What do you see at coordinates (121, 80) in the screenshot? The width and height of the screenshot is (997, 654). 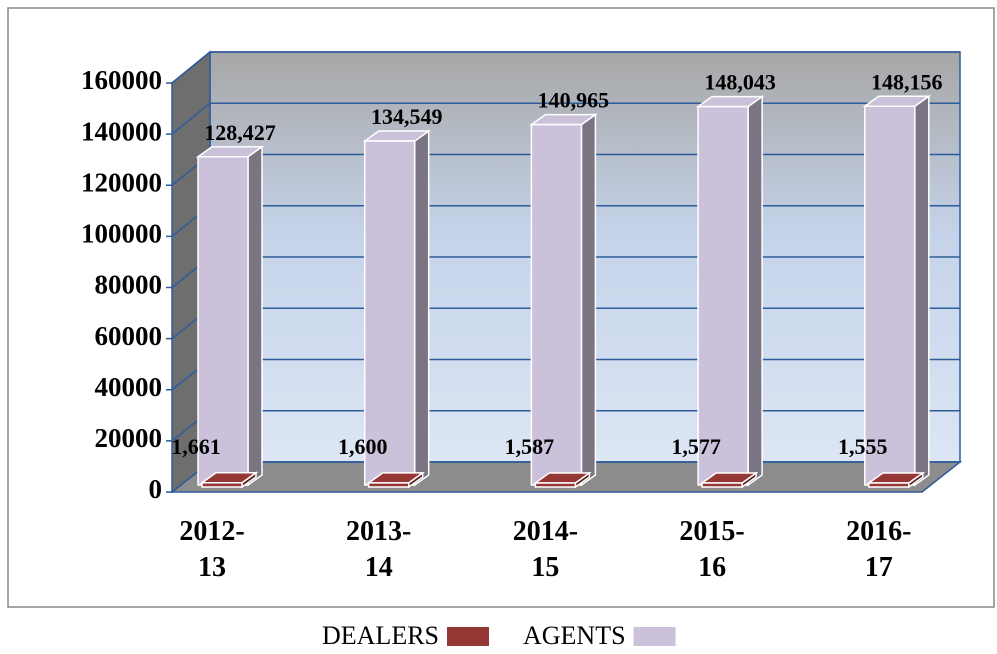 I see `y-tick-label: 160000` at bounding box center [121, 80].